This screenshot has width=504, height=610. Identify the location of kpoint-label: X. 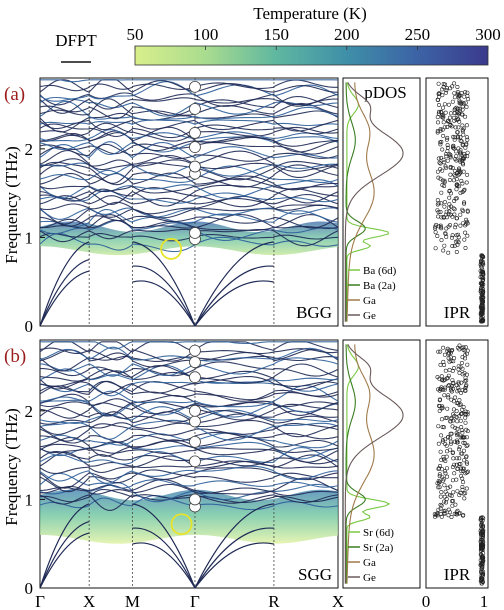
(89, 601).